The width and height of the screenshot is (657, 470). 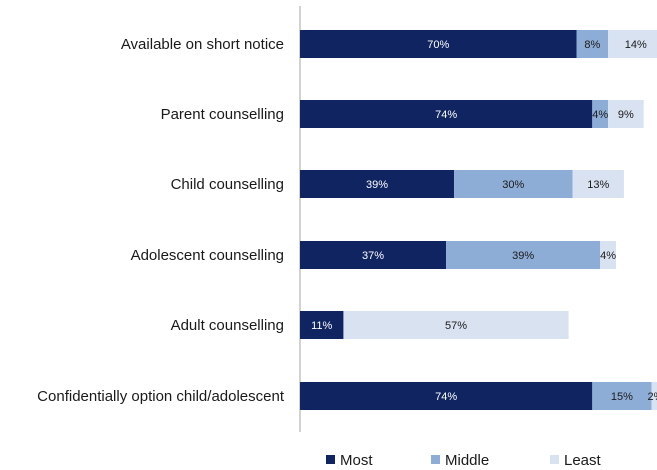 I want to click on data-label-most-child-counselling: 39%, so click(x=377, y=185).